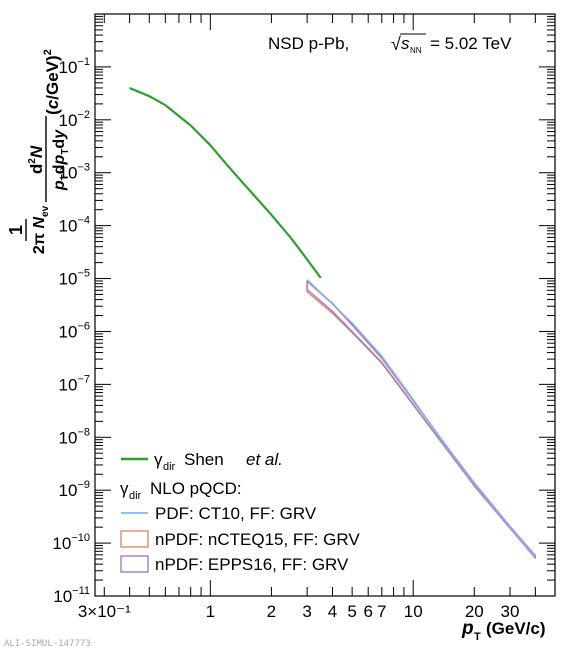  I want to click on legend-item-ncteq15: nPDF: nCTEQ15, FF: GRV, so click(257, 539).